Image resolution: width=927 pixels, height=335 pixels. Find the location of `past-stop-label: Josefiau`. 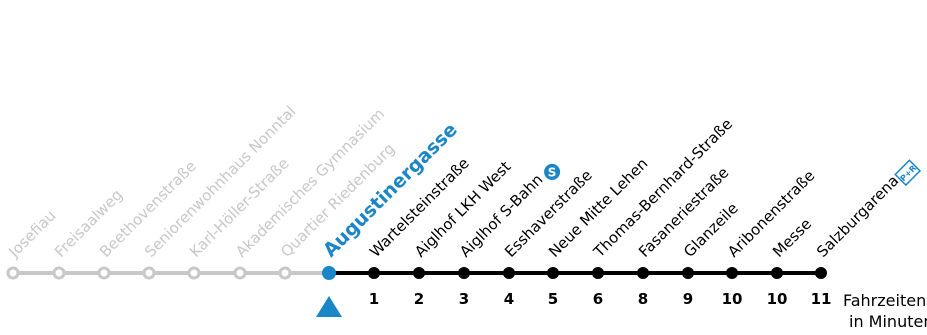

past-stop-label: Josefiau is located at coordinates (31, 234).